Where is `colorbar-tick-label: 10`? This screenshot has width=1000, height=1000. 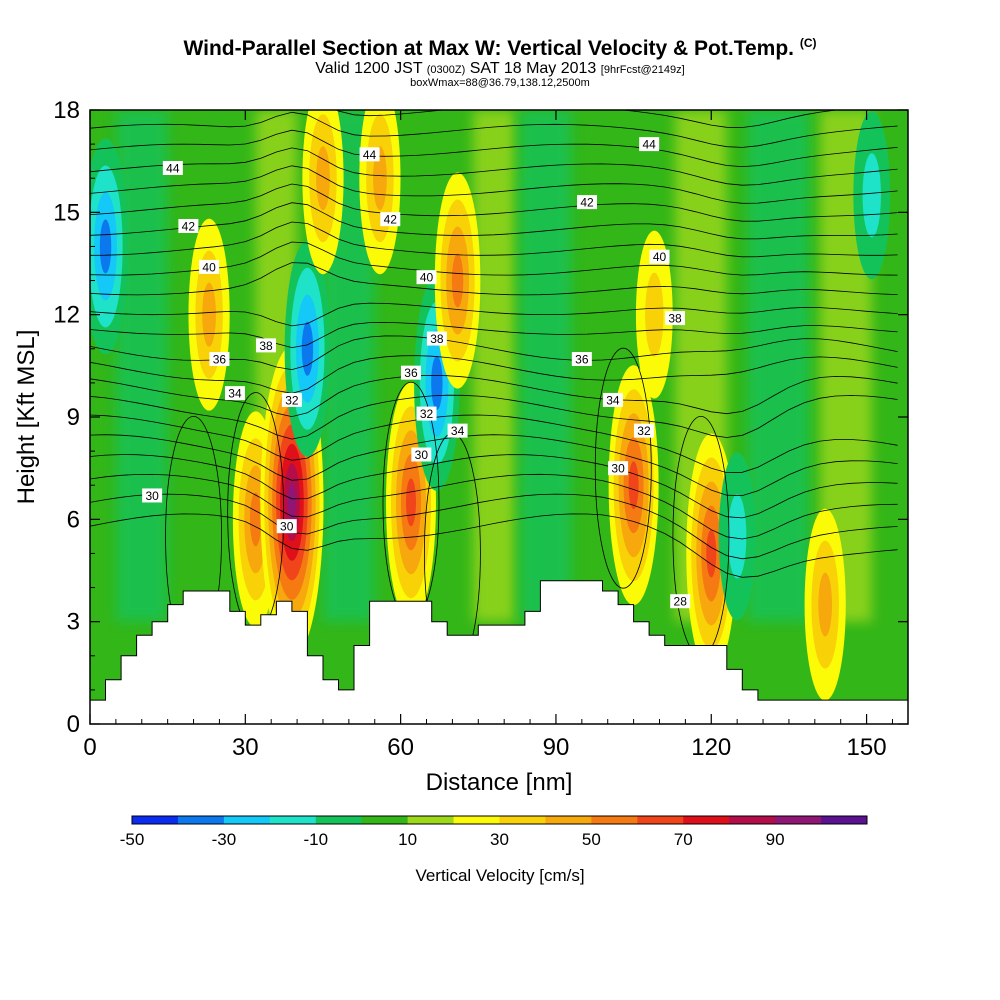
colorbar-tick-label: 10 is located at coordinates (407, 839).